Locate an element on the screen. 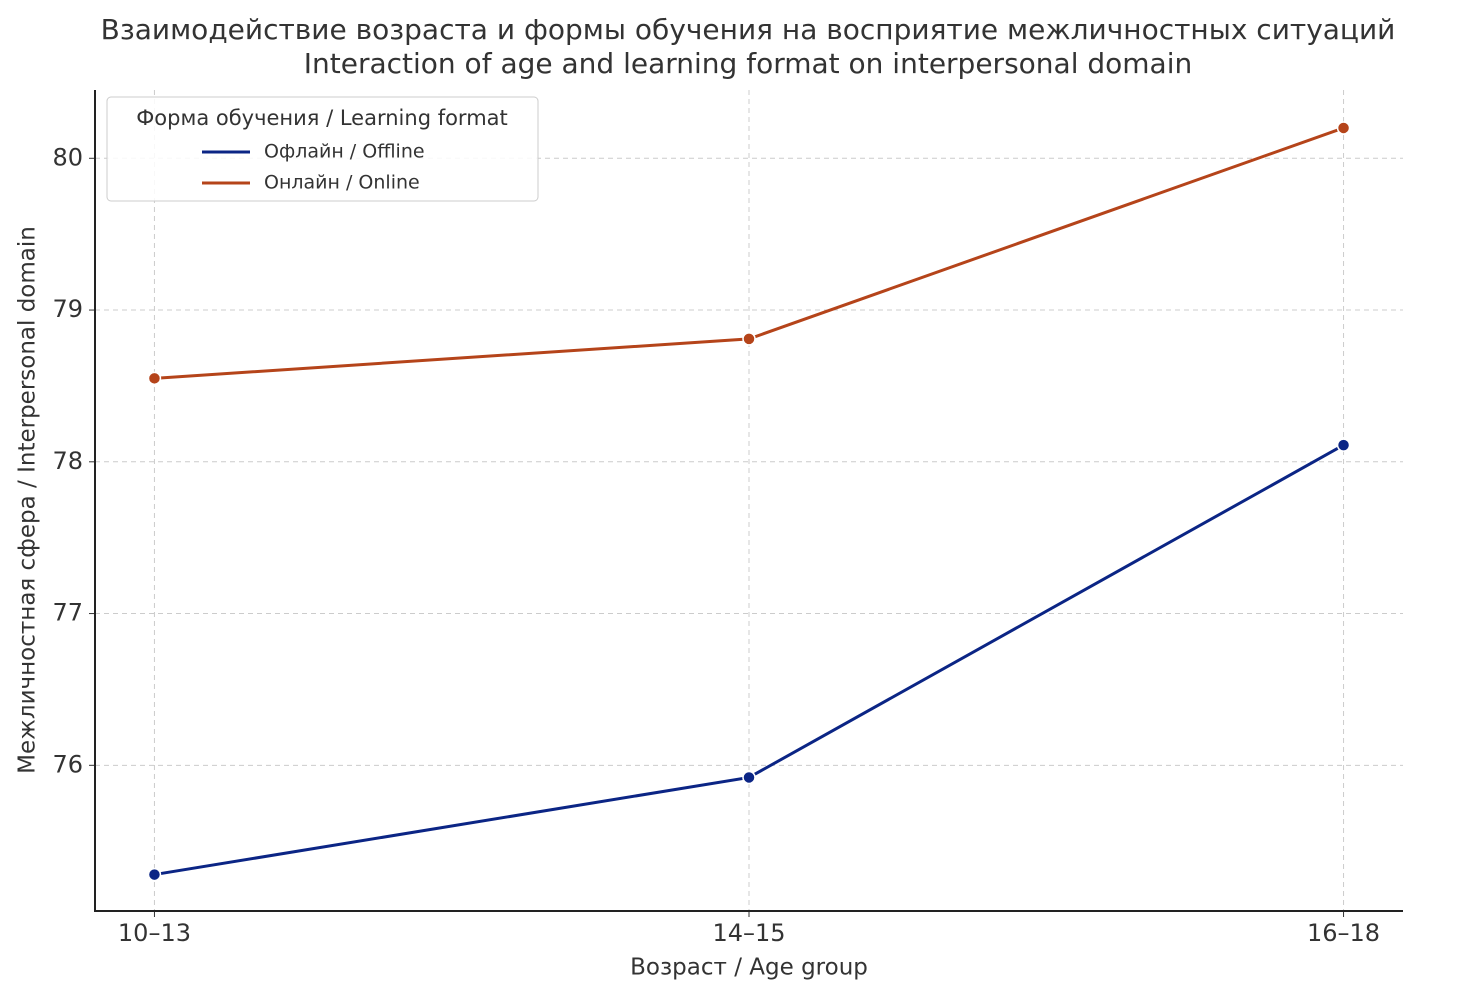  legend-box is located at coordinates (322, 149).